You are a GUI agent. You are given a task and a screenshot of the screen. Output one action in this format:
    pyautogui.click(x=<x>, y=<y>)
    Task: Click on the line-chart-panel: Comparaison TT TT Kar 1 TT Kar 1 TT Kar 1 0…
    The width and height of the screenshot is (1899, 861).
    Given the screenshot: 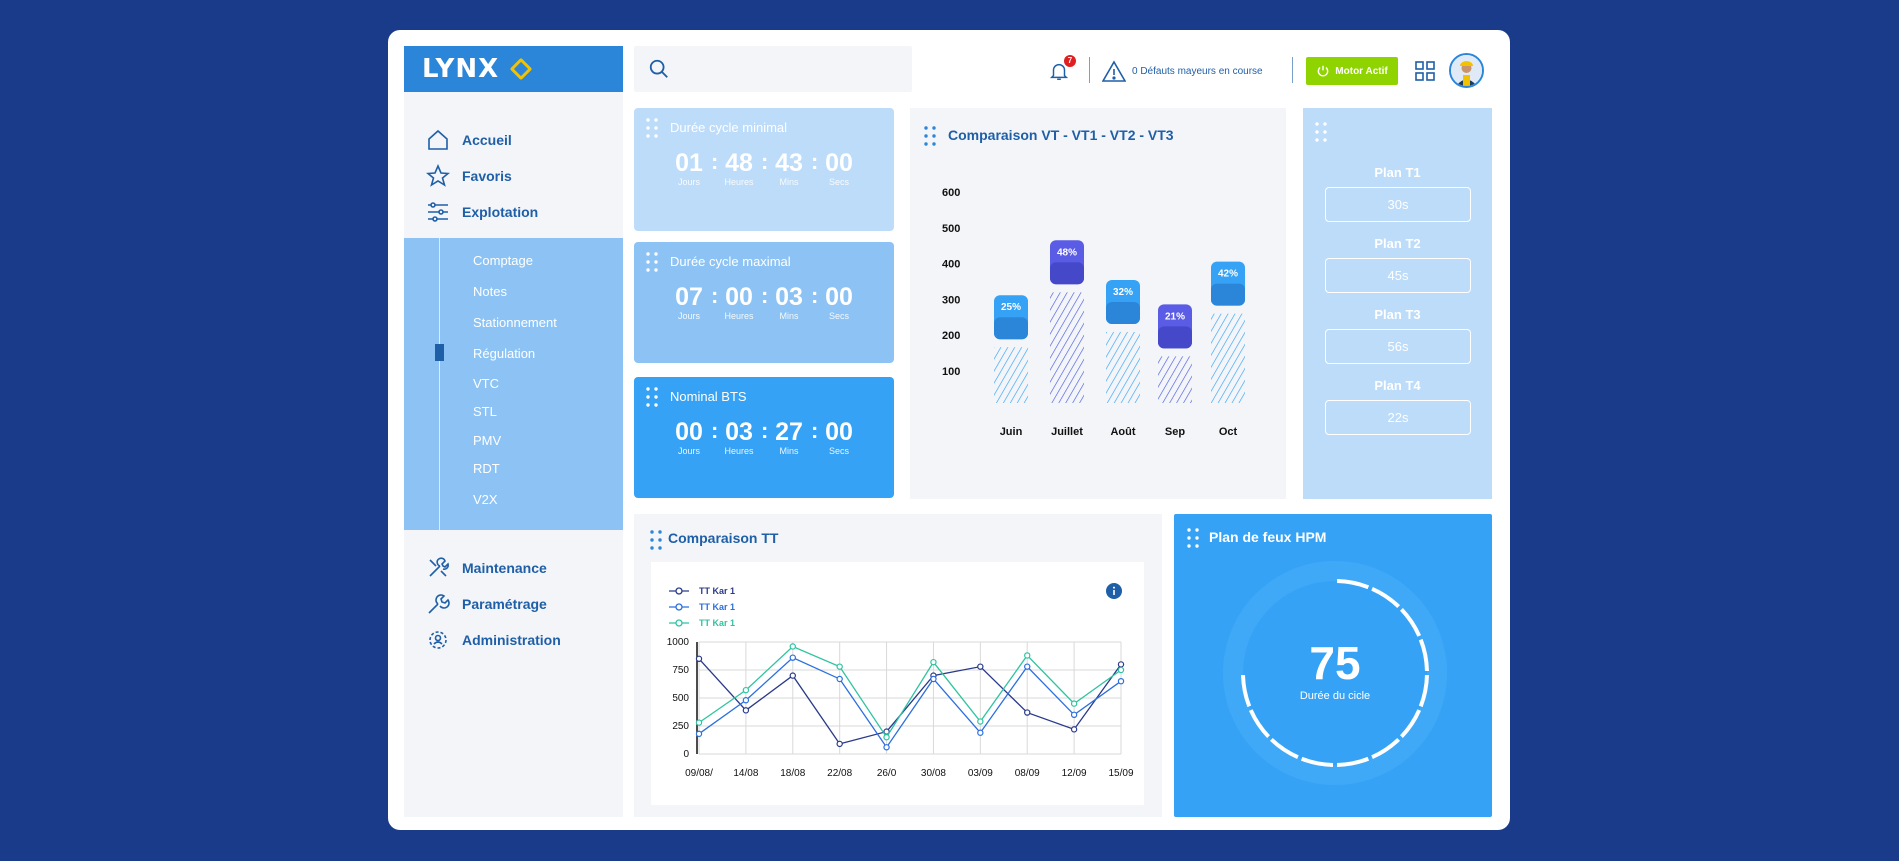 What is the action you would take?
    pyautogui.click(x=898, y=665)
    